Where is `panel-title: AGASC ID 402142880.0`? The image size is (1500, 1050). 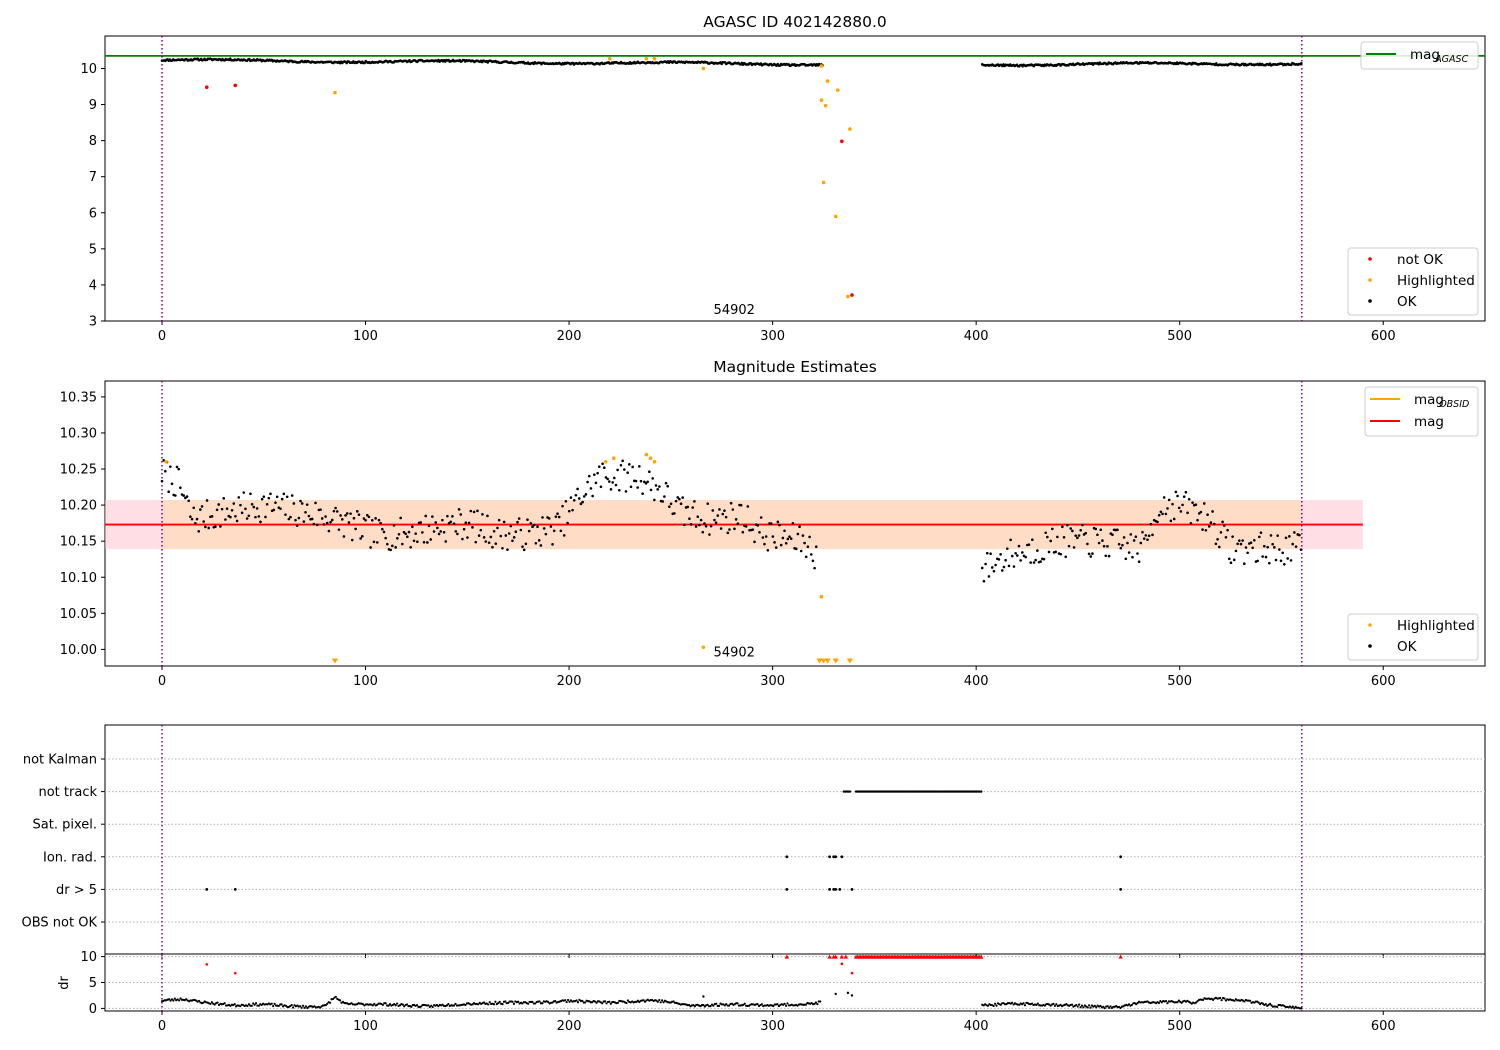
panel-title: AGASC ID 402142880.0 is located at coordinates (795, 22).